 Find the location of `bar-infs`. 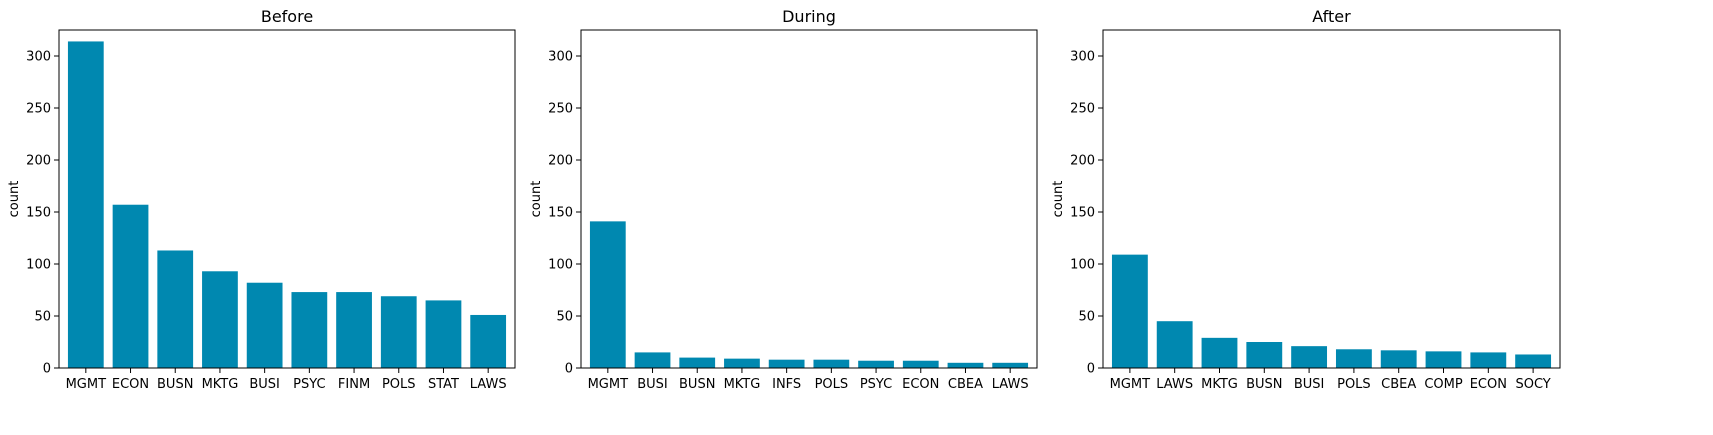

bar-infs is located at coordinates (786, 363).